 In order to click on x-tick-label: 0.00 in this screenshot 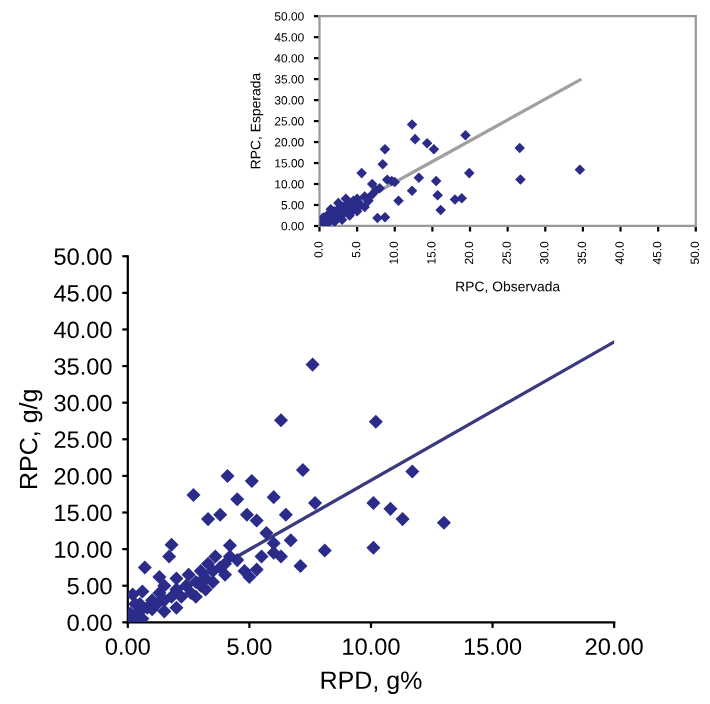, I will do `click(127, 646)`.